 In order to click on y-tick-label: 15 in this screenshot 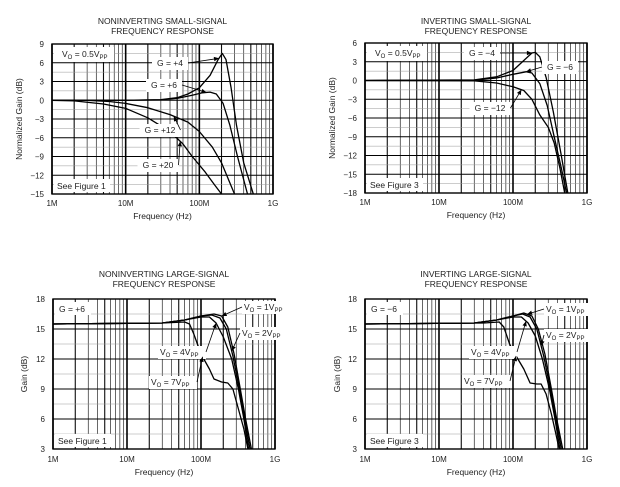, I will do `click(40, 329)`.